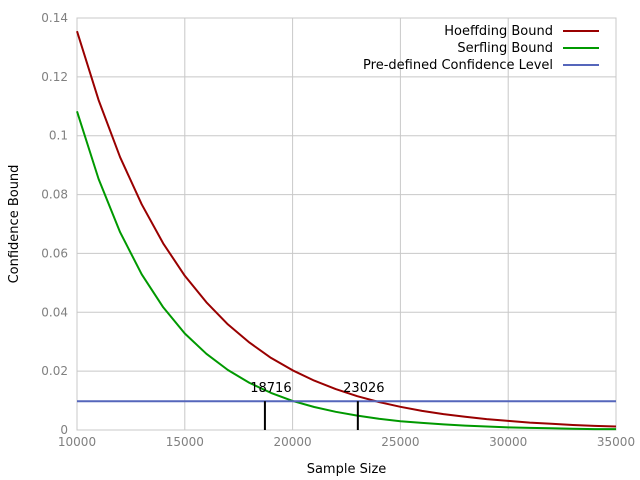  I want to click on annotations: 18716 23026, so click(317, 405).